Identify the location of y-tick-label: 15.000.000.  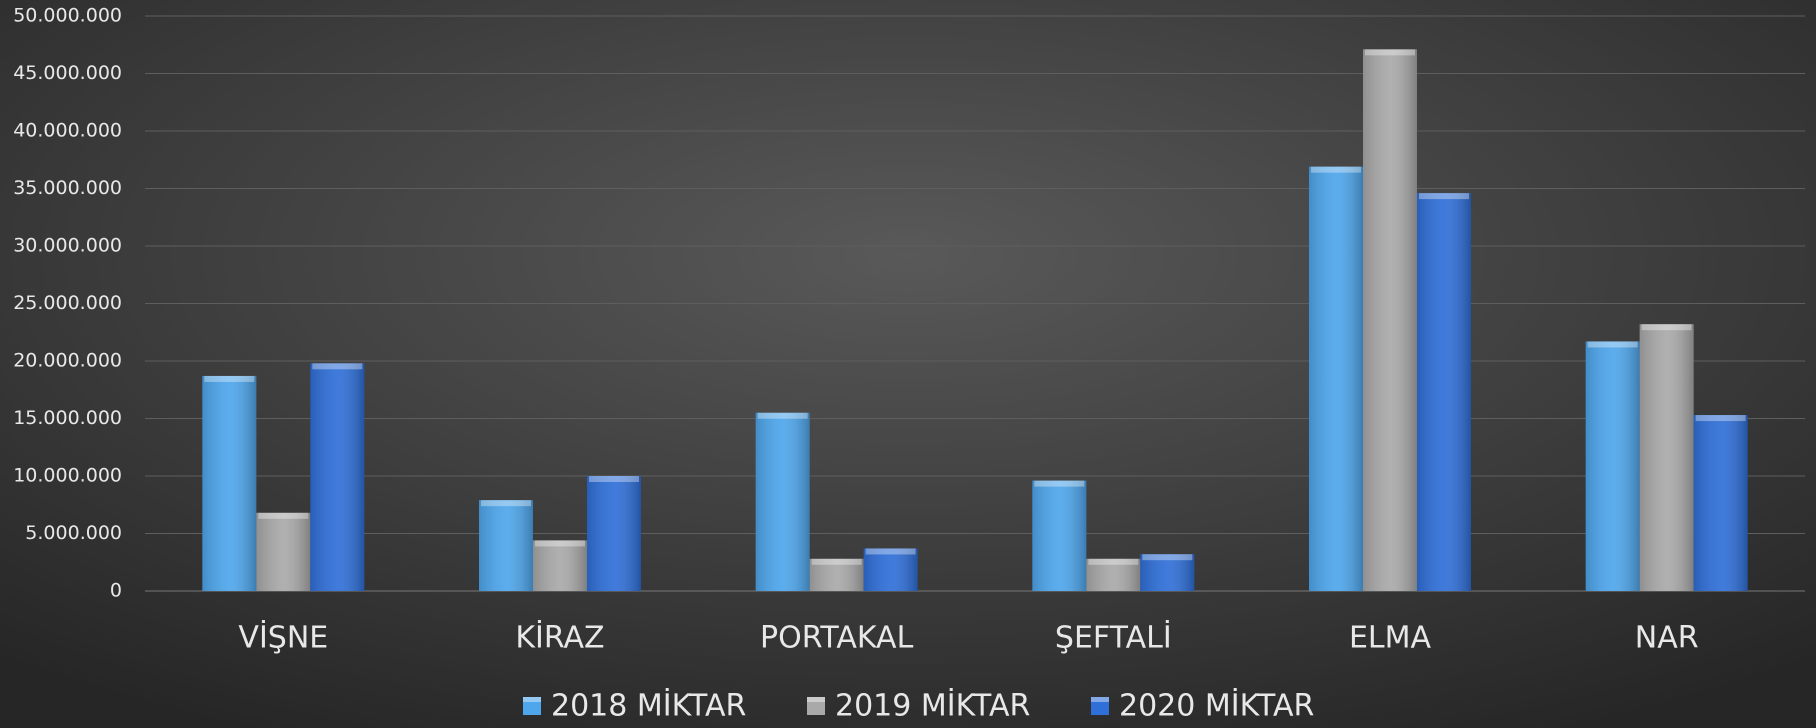
(67, 418).